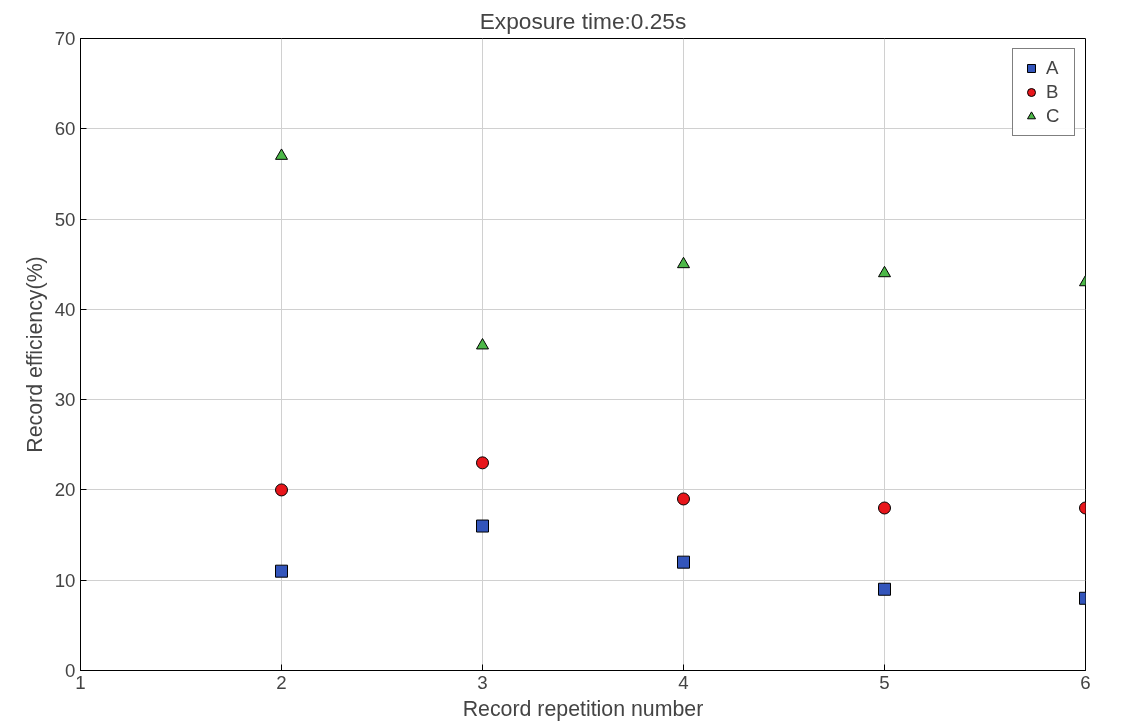  I want to click on chart-title: Exposure time:0.25s, so click(583, 20).